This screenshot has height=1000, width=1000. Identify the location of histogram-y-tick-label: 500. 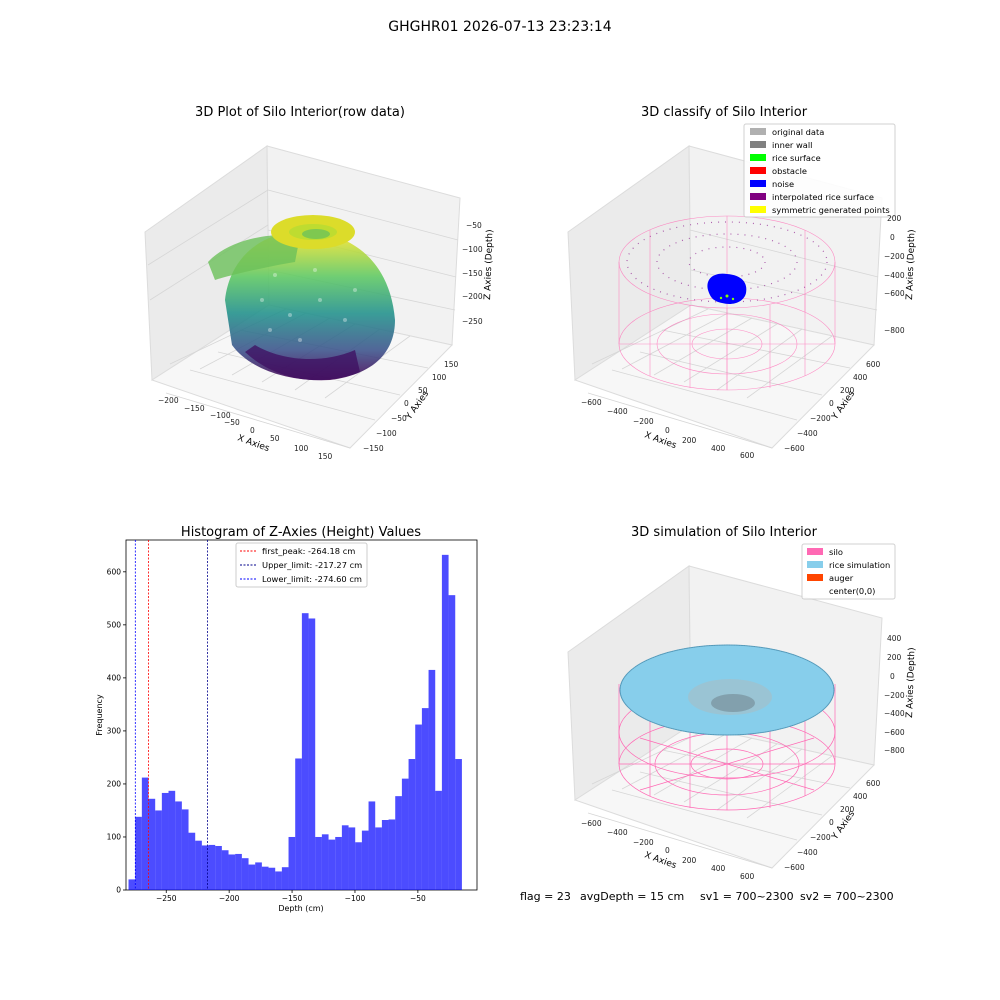
(114, 624).